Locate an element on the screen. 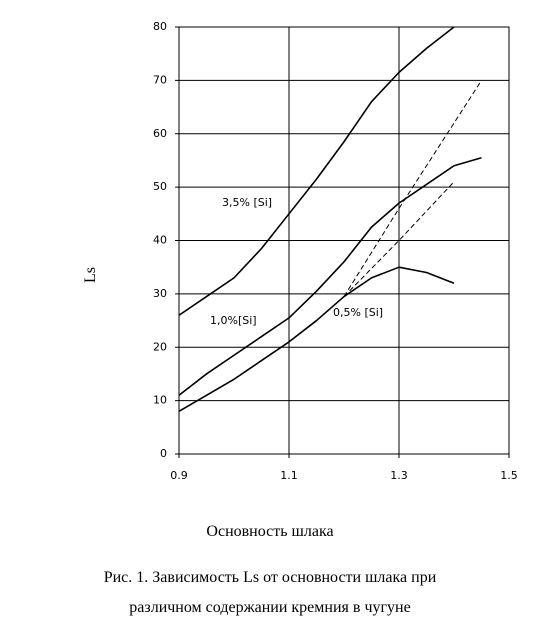 Image resolution: width=541 pixels, height=644 pixels. x-tick-label: 1.1 is located at coordinates (289, 475).